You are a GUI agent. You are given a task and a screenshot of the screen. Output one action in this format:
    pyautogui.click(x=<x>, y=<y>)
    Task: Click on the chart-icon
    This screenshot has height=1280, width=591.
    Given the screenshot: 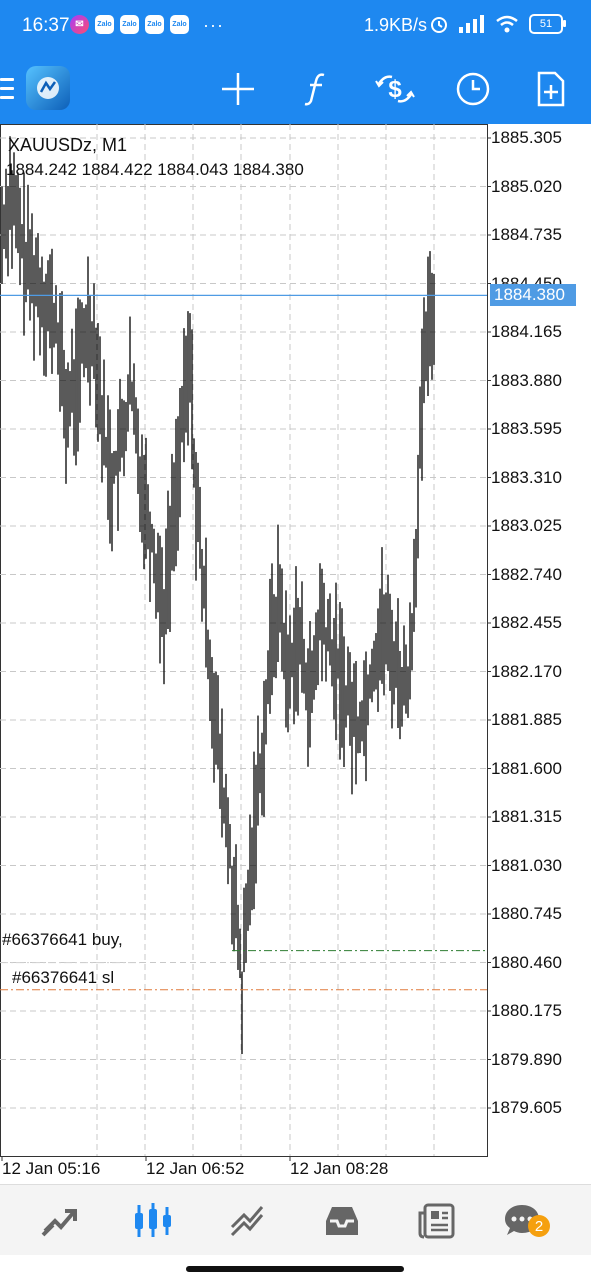 What is the action you would take?
    pyautogui.click(x=153, y=1220)
    